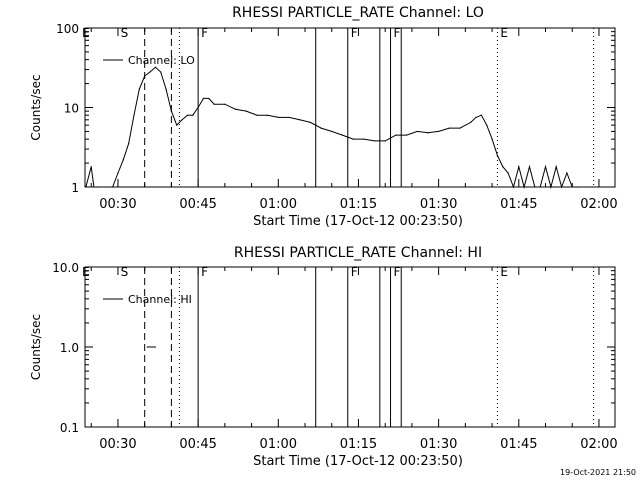  I want to click on y-tick-label: 1.0, so click(69, 348).